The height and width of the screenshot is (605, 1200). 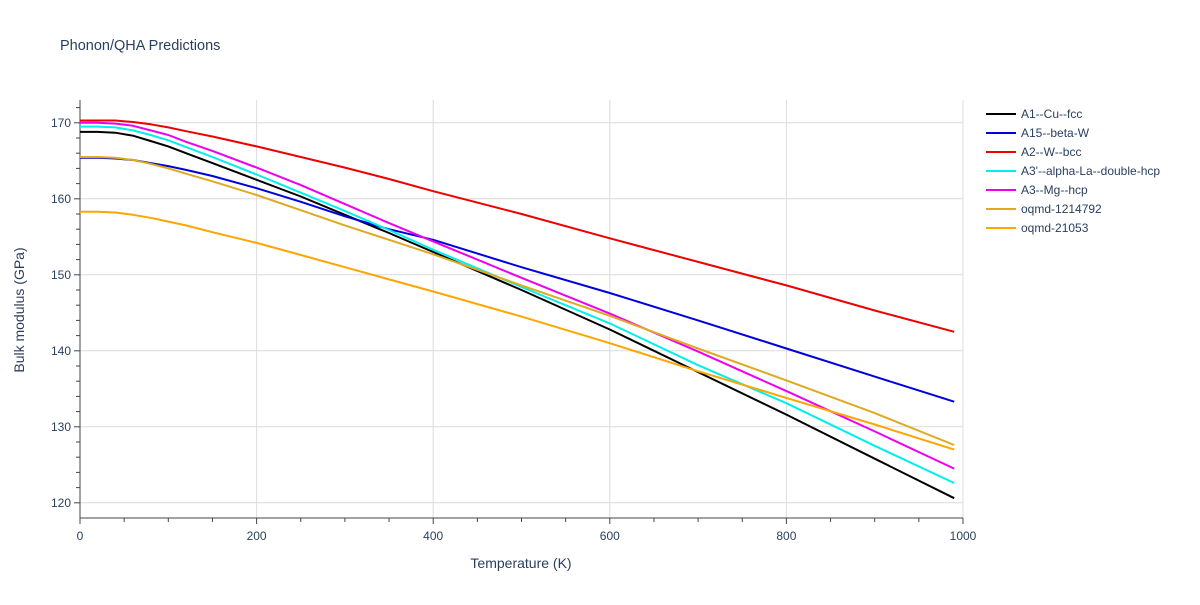 What do you see at coordinates (61, 503) in the screenshot?
I see `y-tick-label: 120` at bounding box center [61, 503].